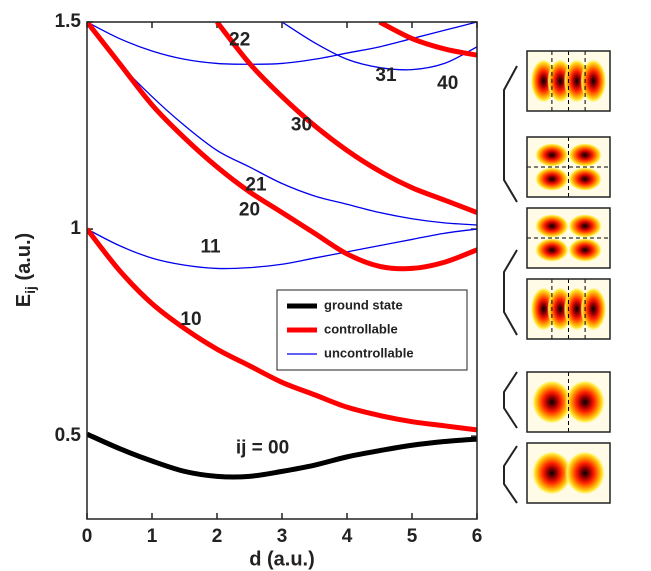  I want to click on curve-label: 40, so click(447, 83).